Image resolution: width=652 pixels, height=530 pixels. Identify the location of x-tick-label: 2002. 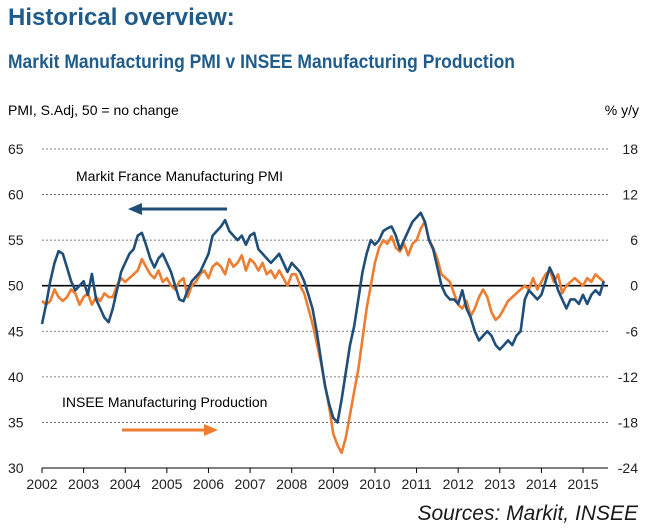
(41, 484).